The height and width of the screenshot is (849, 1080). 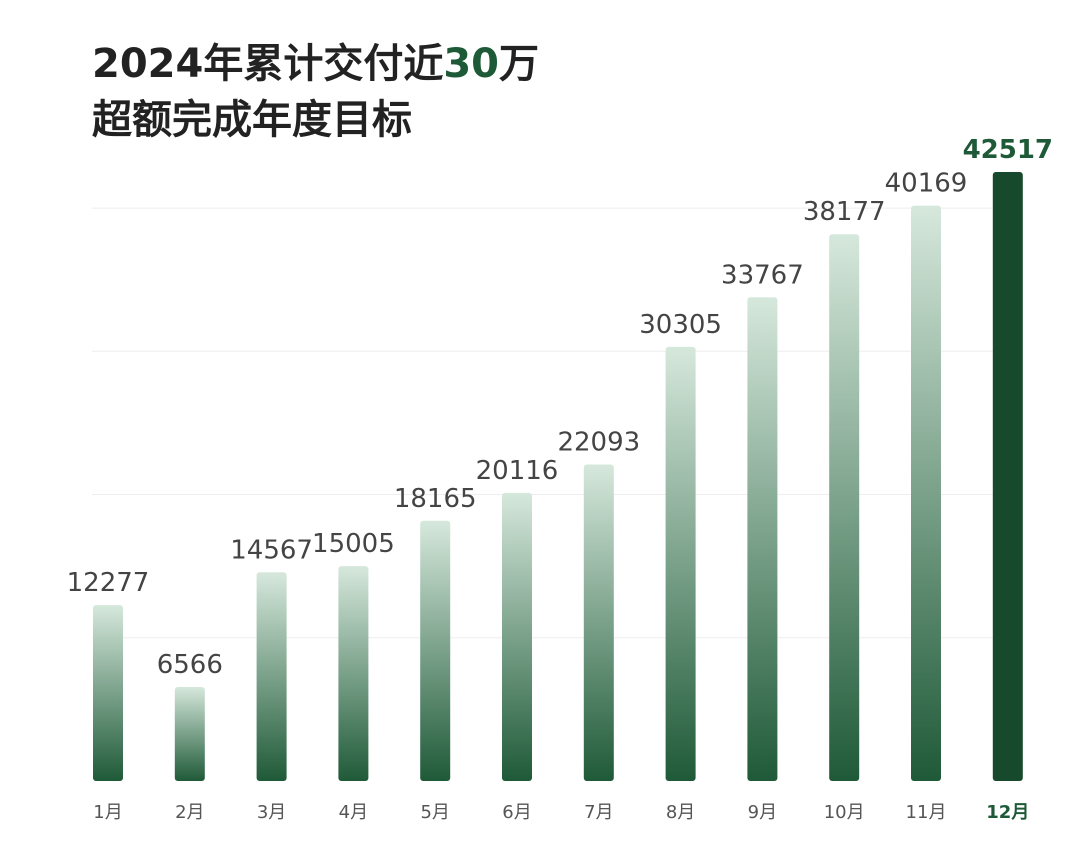 I want to click on bar-value-label: 22093, so click(x=598, y=443).